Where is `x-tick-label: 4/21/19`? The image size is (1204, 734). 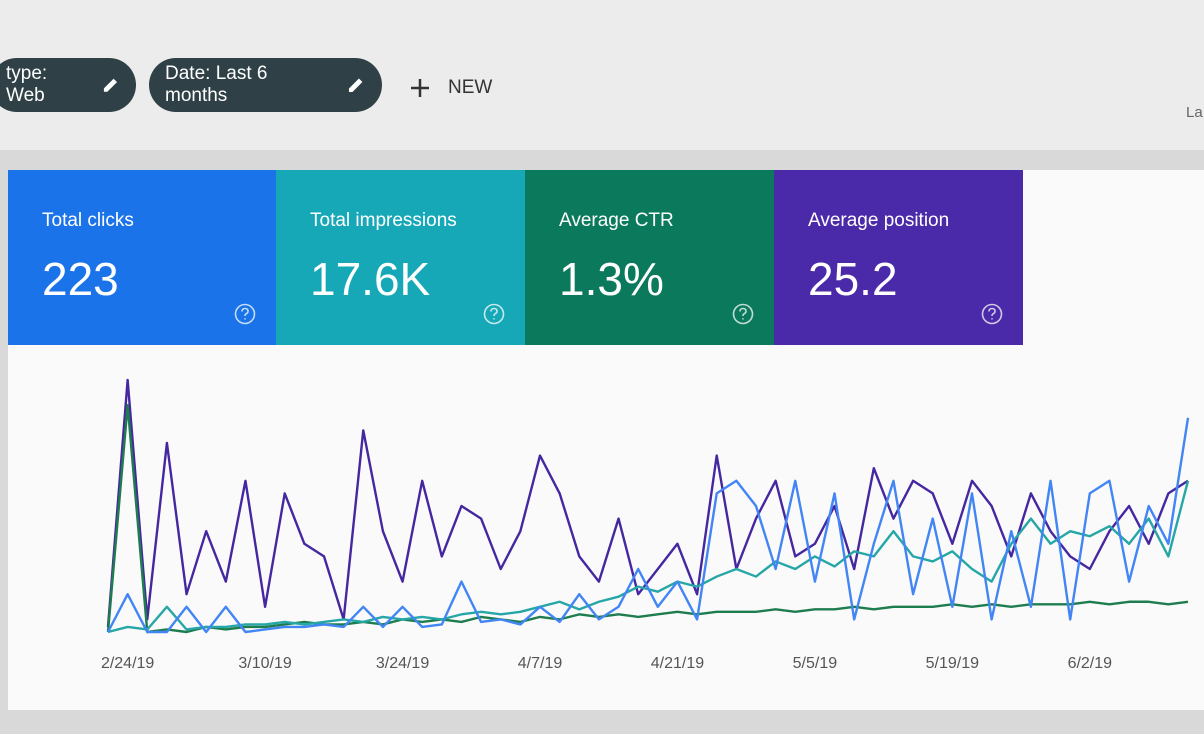 x-tick-label: 4/21/19 is located at coordinates (677, 663).